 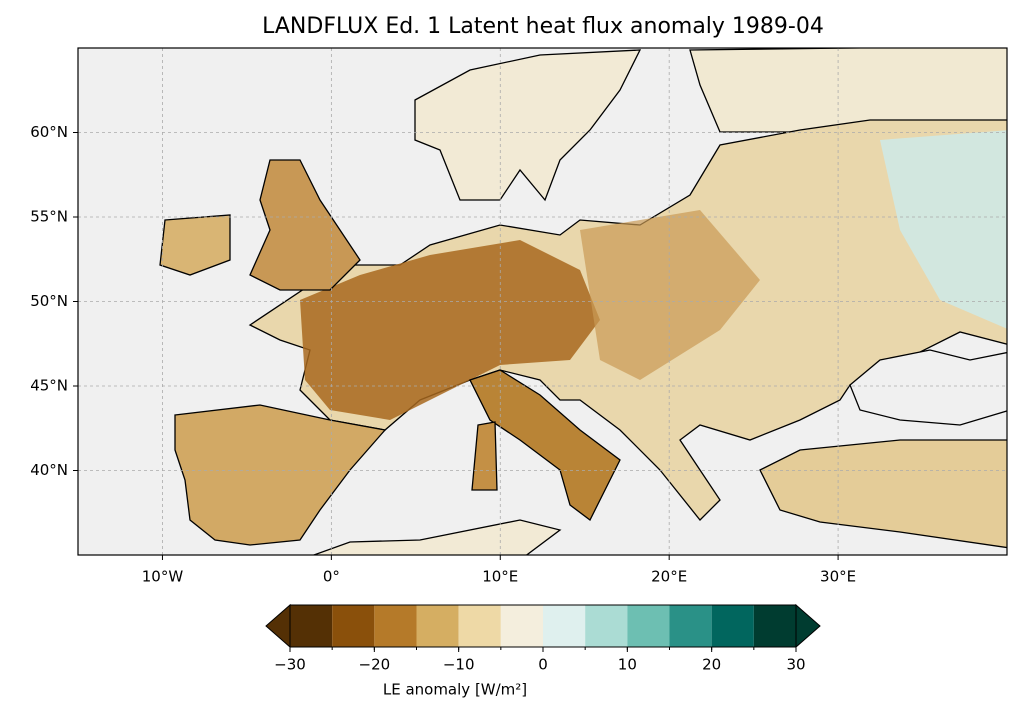 What do you see at coordinates (49, 470) in the screenshot?
I see `y-tick-label: 40°N` at bounding box center [49, 470].